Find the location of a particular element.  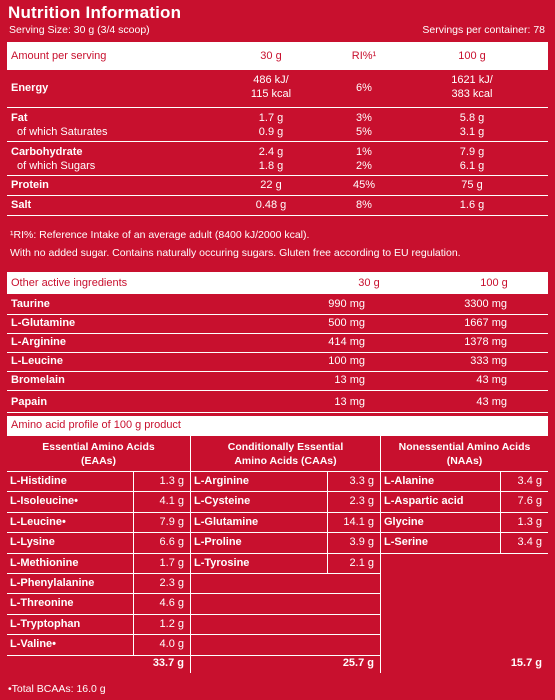

table-row: L-Arginine 414 mg 1378 mg is located at coordinates (277, 343).